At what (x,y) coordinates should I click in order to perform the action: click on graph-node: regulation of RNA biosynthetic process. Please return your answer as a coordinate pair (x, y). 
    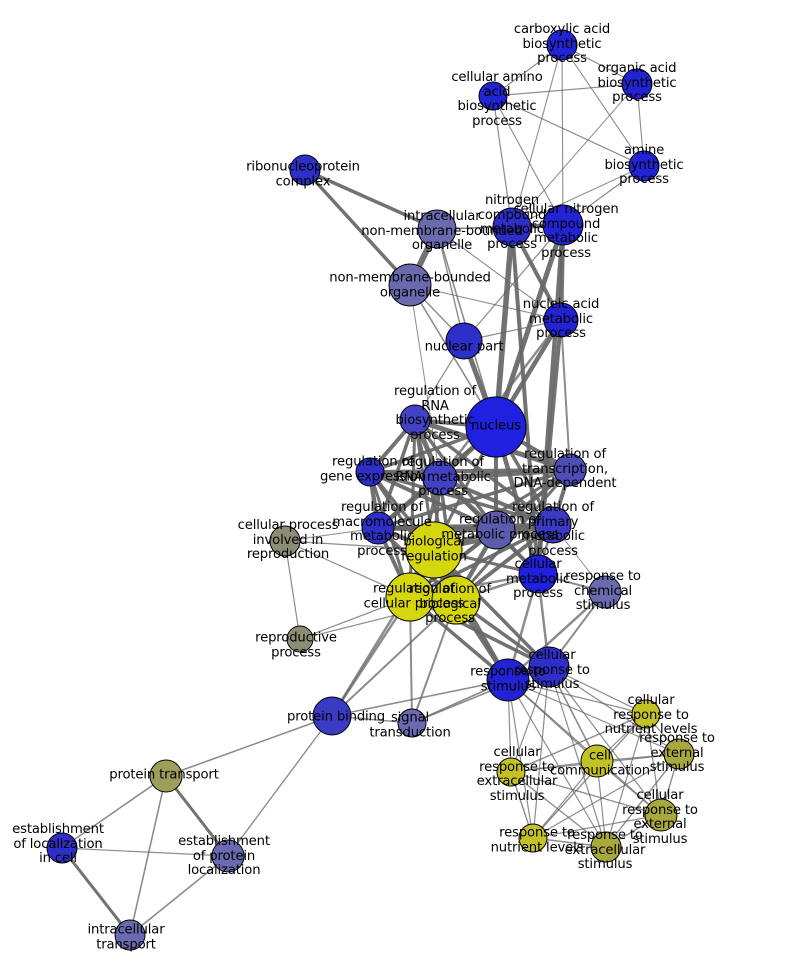
    Looking at the image, I should click on (415, 420).